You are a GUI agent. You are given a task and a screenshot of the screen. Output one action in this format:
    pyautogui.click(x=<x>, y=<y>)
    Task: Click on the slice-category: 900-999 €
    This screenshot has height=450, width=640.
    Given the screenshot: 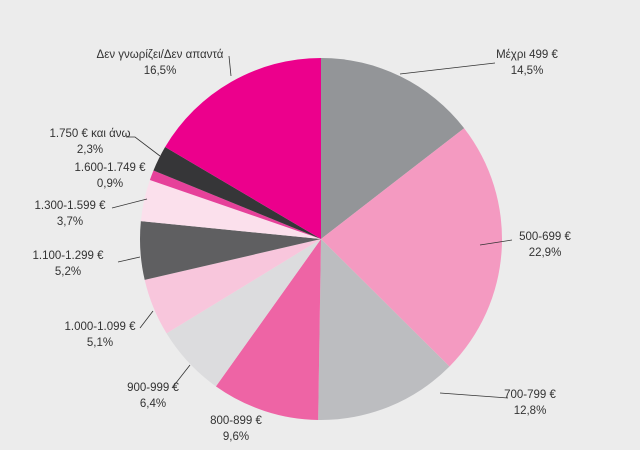 What is the action you would take?
    pyautogui.click(x=153, y=388)
    